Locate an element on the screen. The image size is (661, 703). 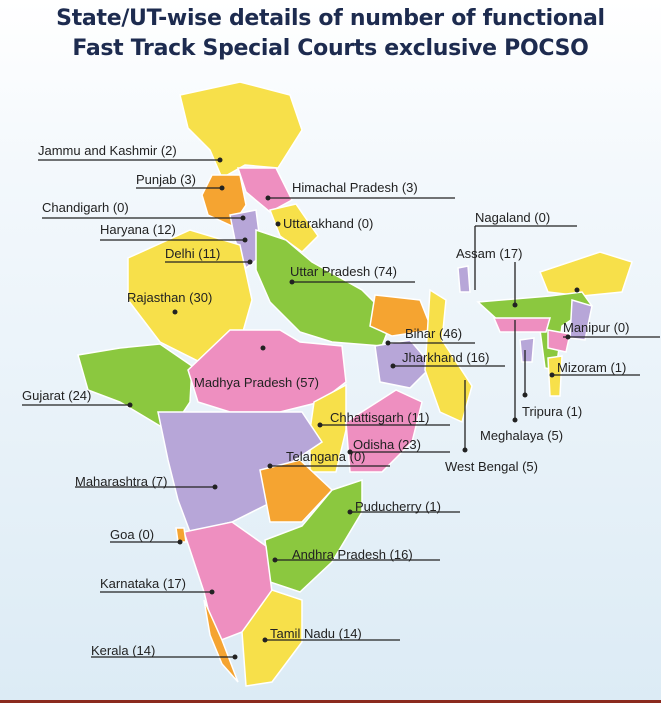
court-count: (57) is located at coordinates (306, 382).